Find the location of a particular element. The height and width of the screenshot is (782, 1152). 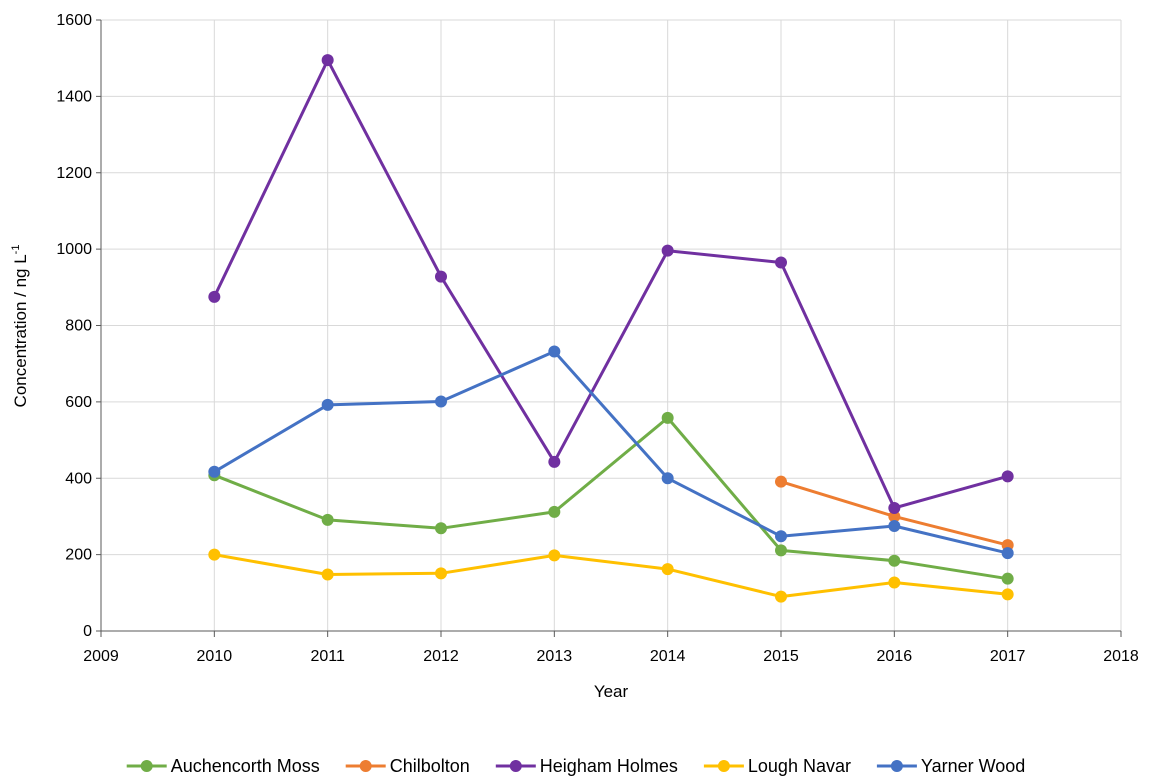

legend-item-1: Chilbolton is located at coordinates (407, 766).